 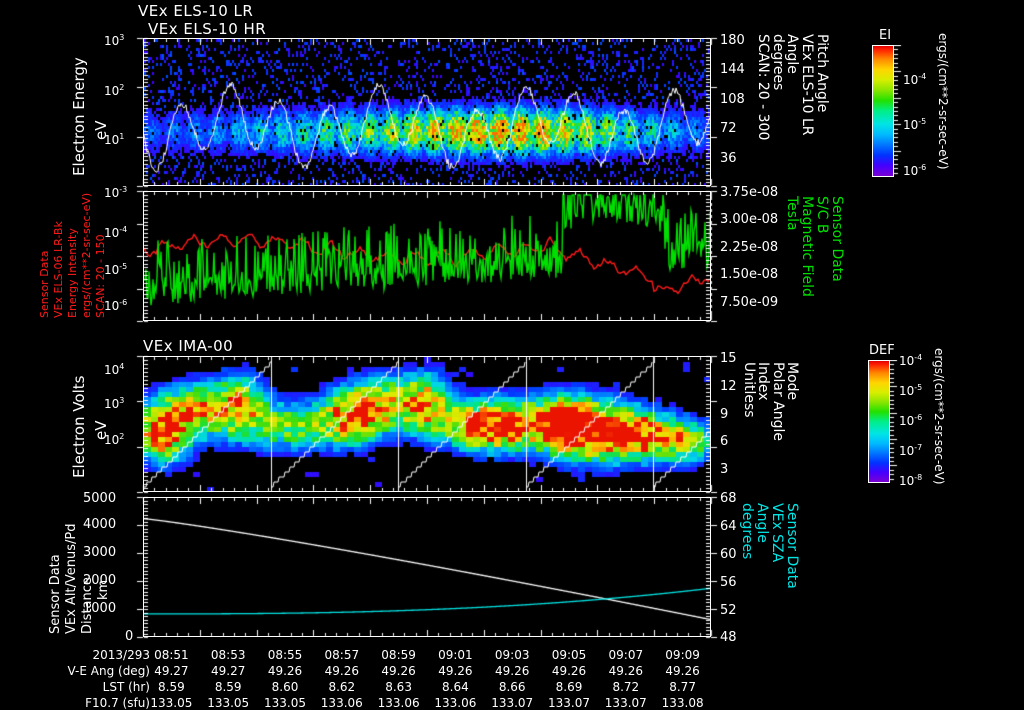 What do you see at coordinates (100, 608) in the screenshot?
I see `panel4-ytick-4: 1000` at bounding box center [100, 608].